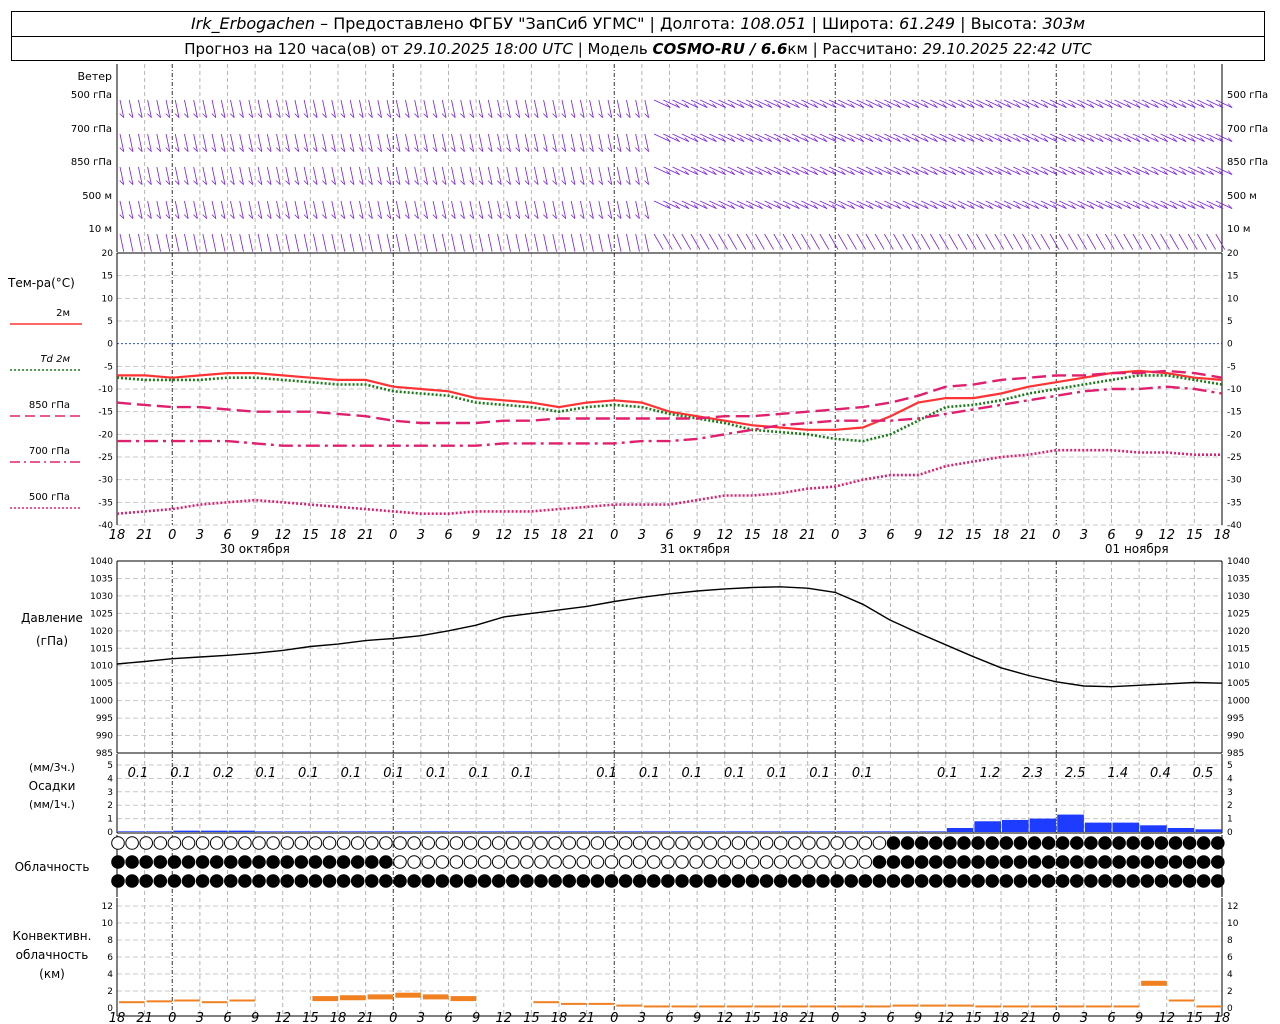 The height and width of the screenshot is (1024, 1280). What do you see at coordinates (110, 833) in the screenshot?
I see `precip-tick-left: 0` at bounding box center [110, 833].